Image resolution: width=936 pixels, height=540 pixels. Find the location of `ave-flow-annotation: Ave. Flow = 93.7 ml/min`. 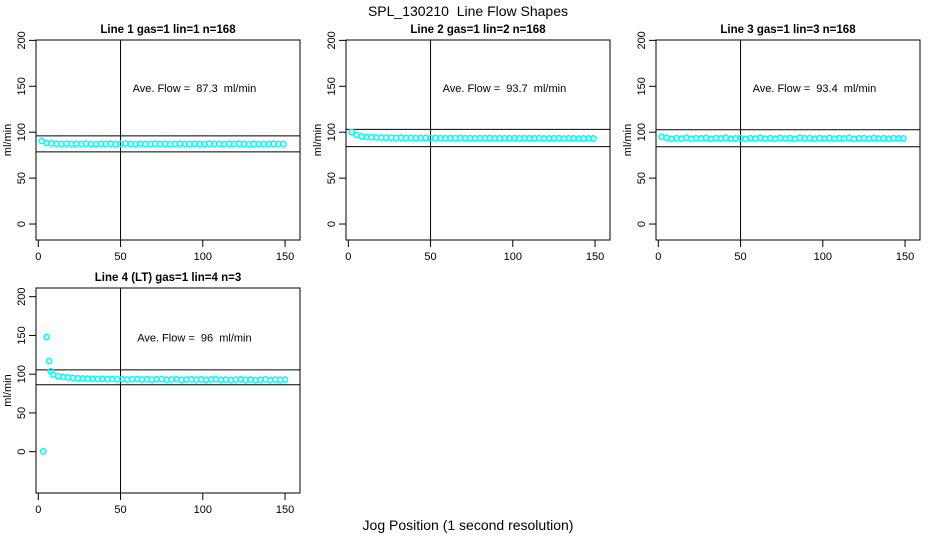

ave-flow-annotation: Ave. Flow = 93.7 ml/min is located at coordinates (505, 89).